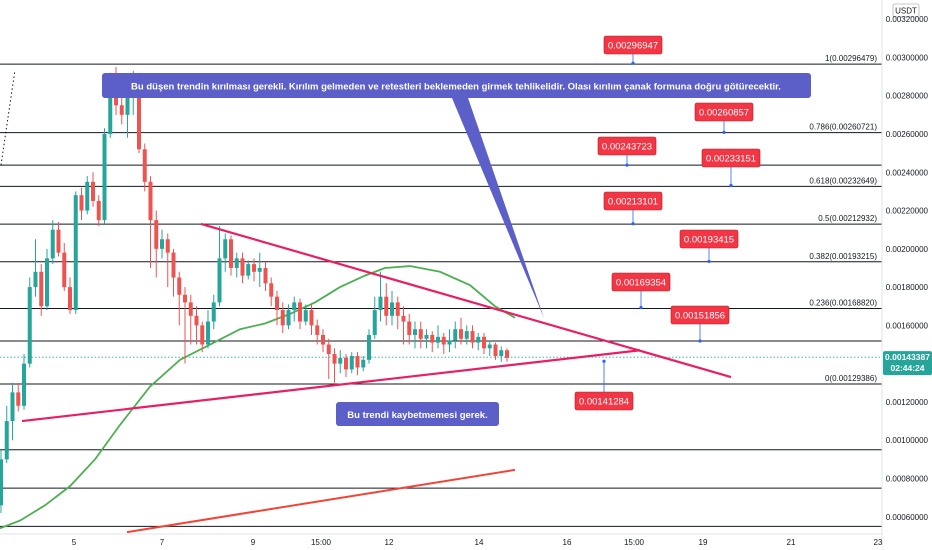 Image resolution: width=932 pixels, height=550 pixels. Describe the element at coordinates (441, 542) in the screenshot. I see `time-axis-panel` at that location.